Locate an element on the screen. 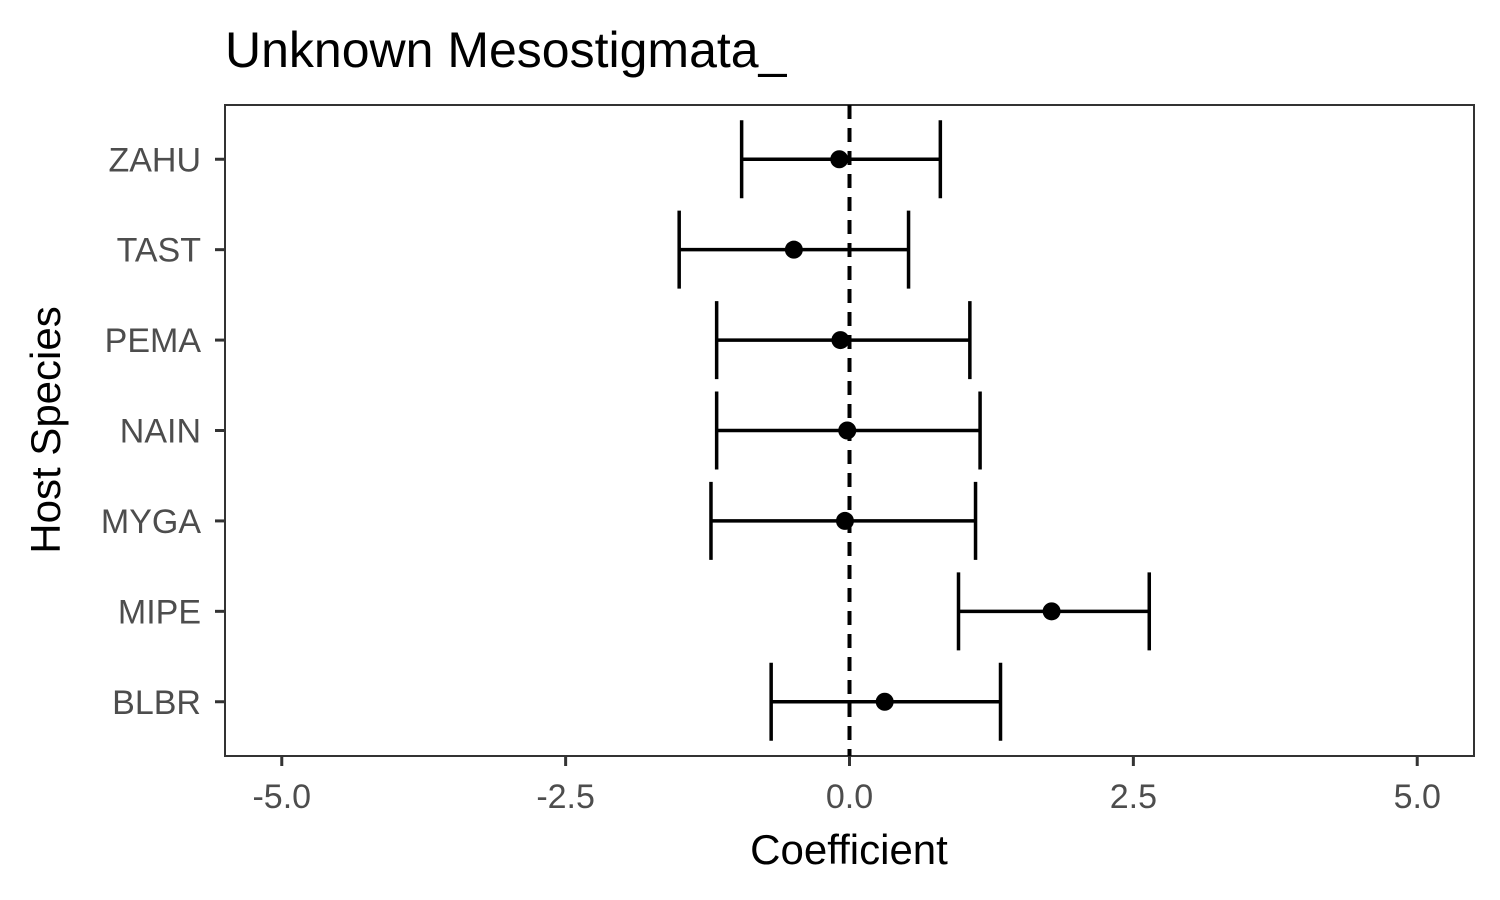 The width and height of the screenshot is (1500, 900). estimate-point-blbr is located at coordinates (884, 701).